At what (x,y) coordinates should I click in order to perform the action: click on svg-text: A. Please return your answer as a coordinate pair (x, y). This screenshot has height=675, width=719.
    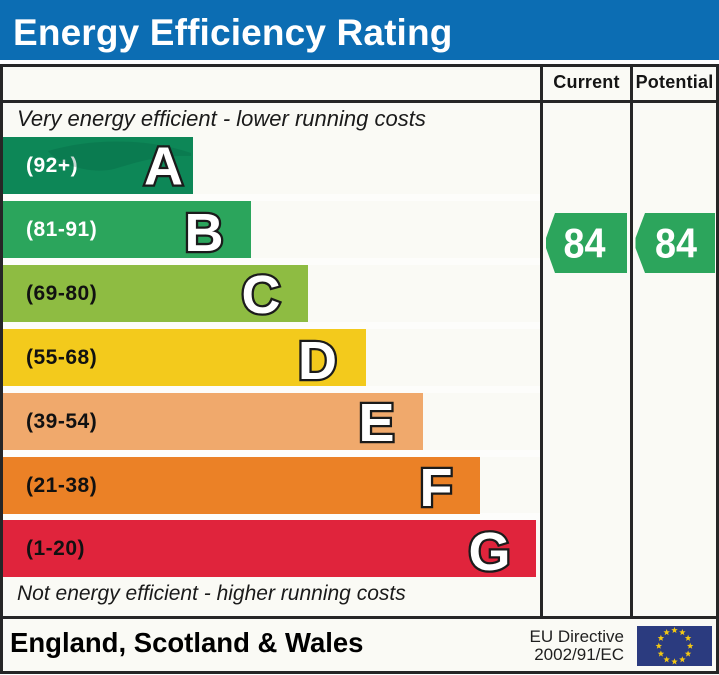
    Looking at the image, I should click on (163, 167).